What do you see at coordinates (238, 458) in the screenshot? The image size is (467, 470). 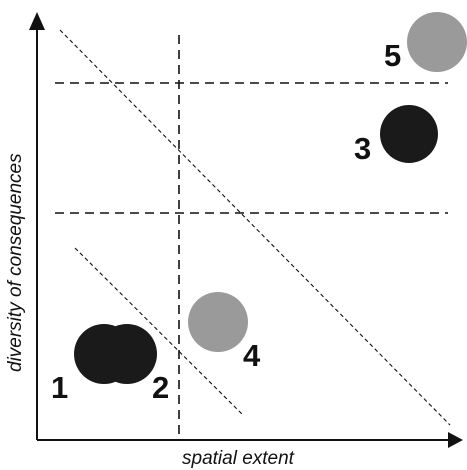 I see `x-axis-label: spatial extent` at bounding box center [238, 458].